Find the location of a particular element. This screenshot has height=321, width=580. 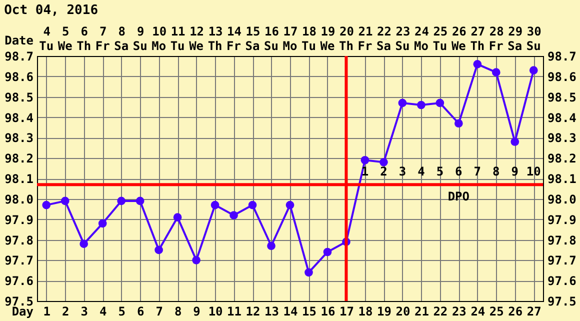

y-tick-label: 98.7 is located at coordinates (19, 57).